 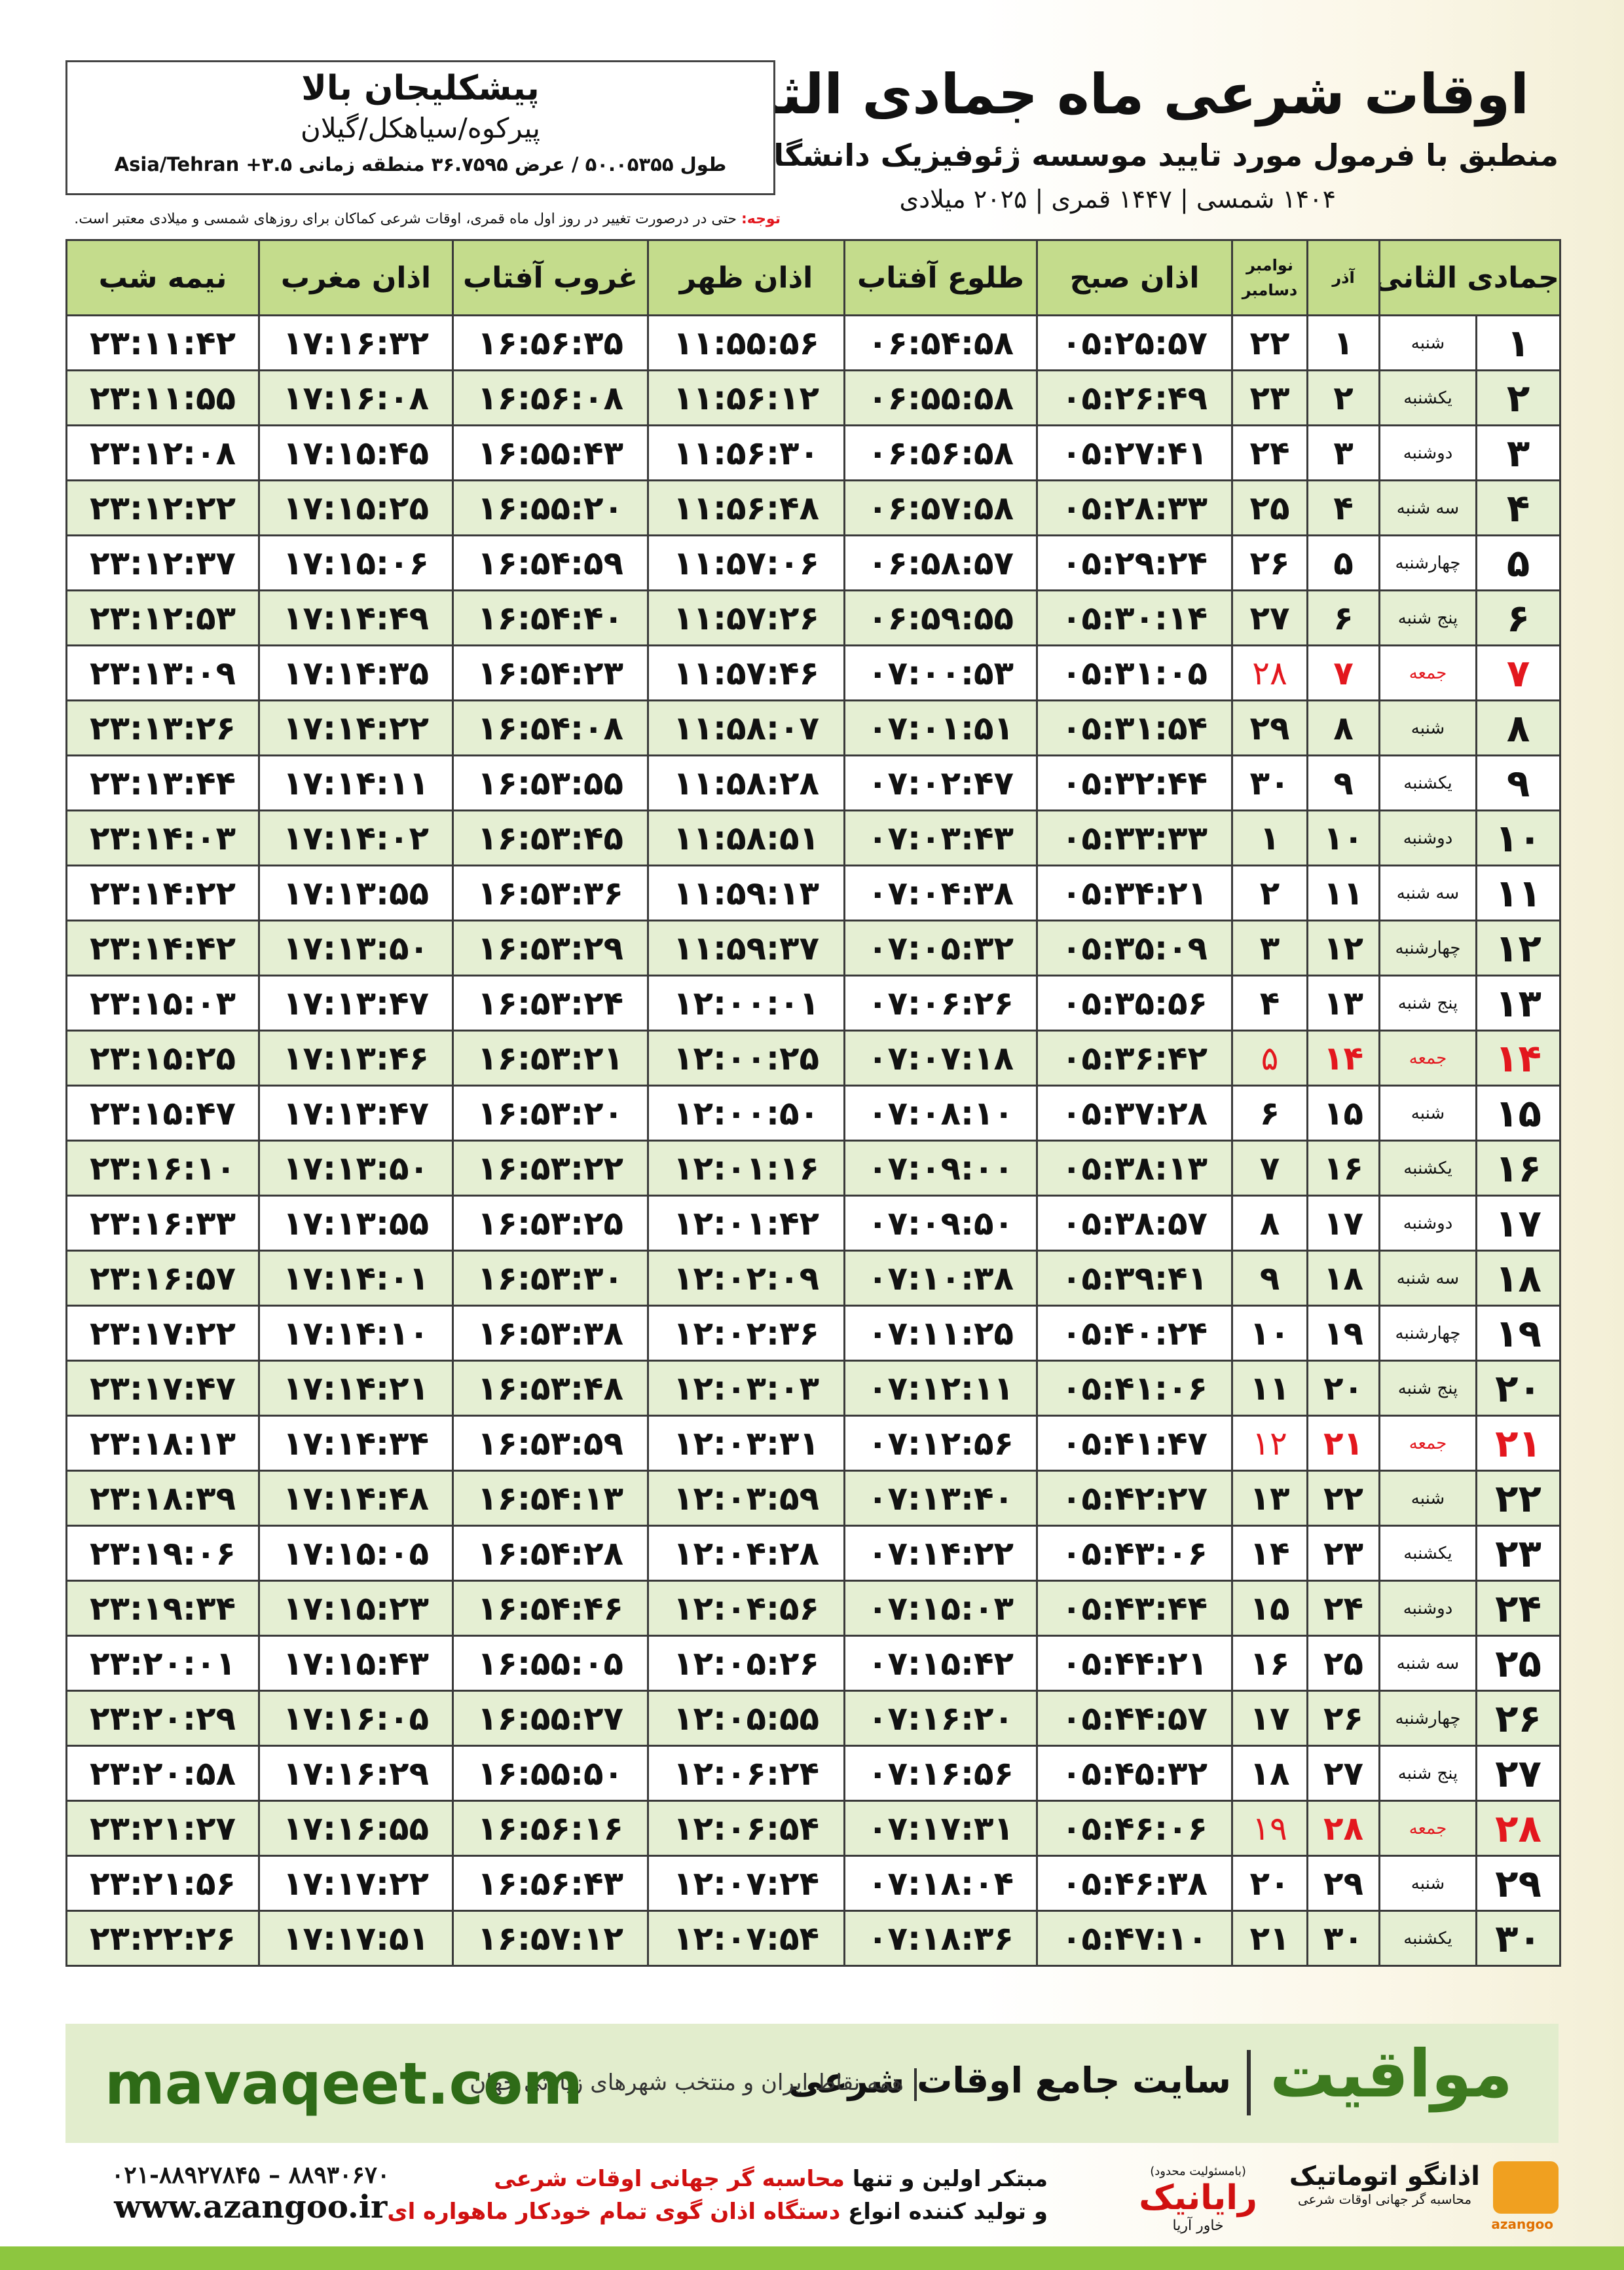 I want to click on cell-text: ۱۷:۱۷:۲۲, so click(x=356, y=1883).